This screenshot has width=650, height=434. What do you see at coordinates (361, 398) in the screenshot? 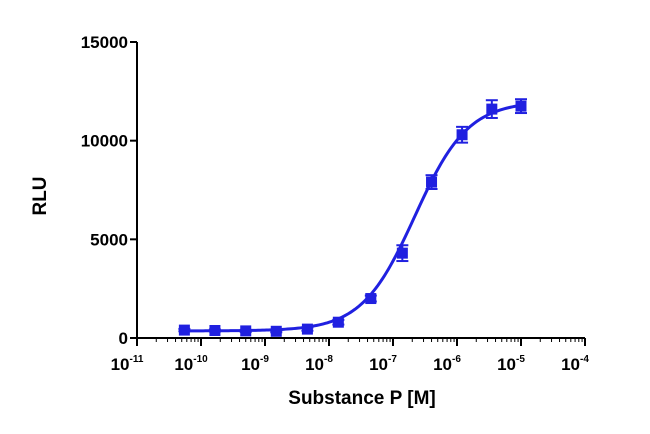
I see `x-axis-title: Substance P [M]` at bounding box center [361, 398].